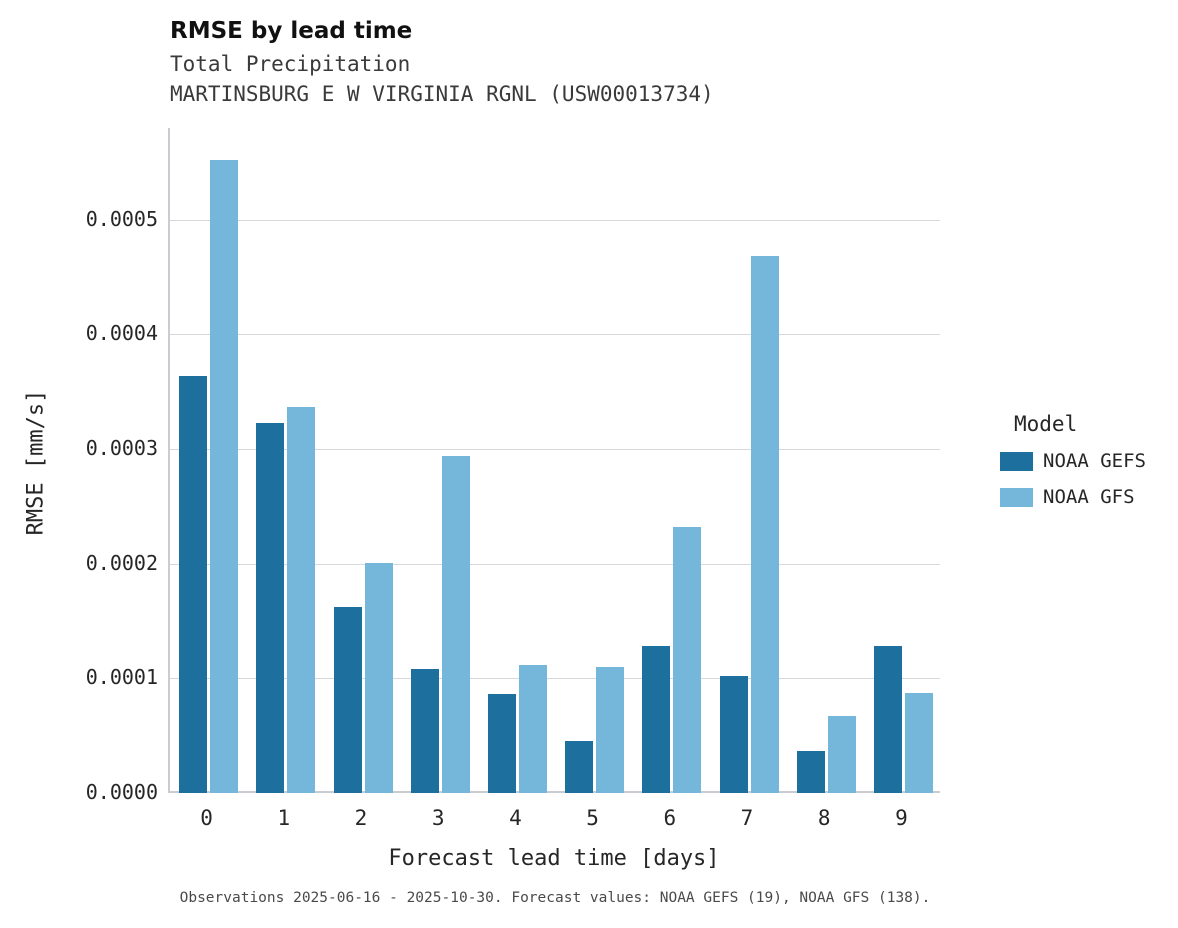  I want to click on x-axis-ticks: 0 1 2 3 4 5 6 7 8 9, so click(554, 821).